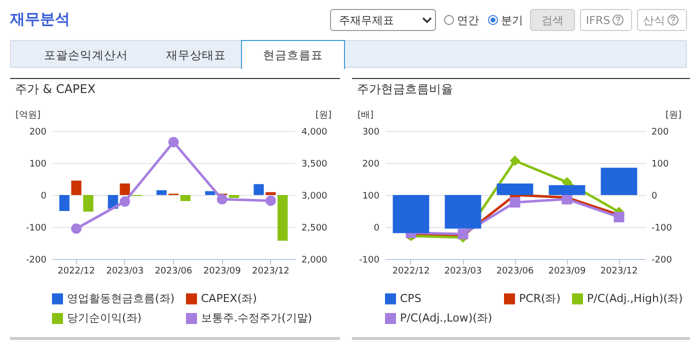  Describe the element at coordinates (315, 261) in the screenshot. I see `y2-tick-label: 2,000` at that location.